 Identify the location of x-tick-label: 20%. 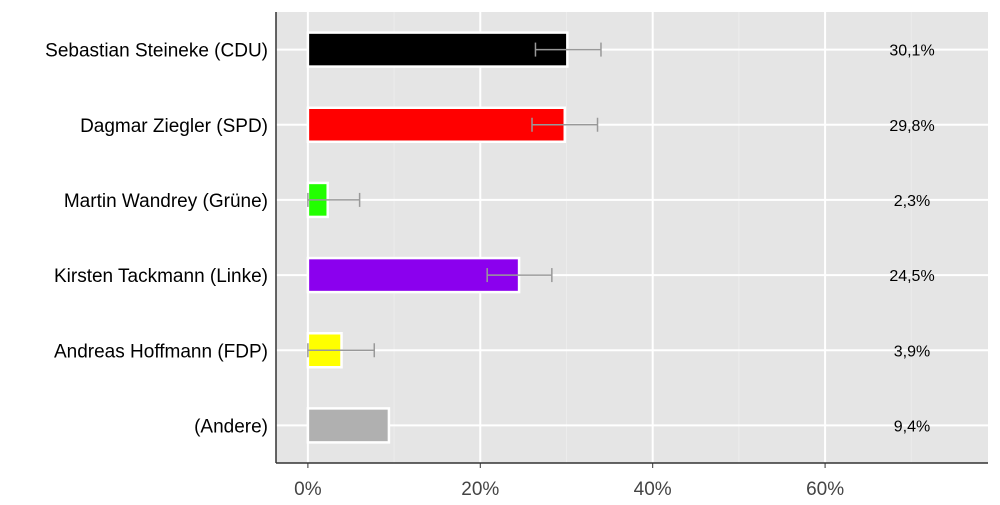
(480, 489).